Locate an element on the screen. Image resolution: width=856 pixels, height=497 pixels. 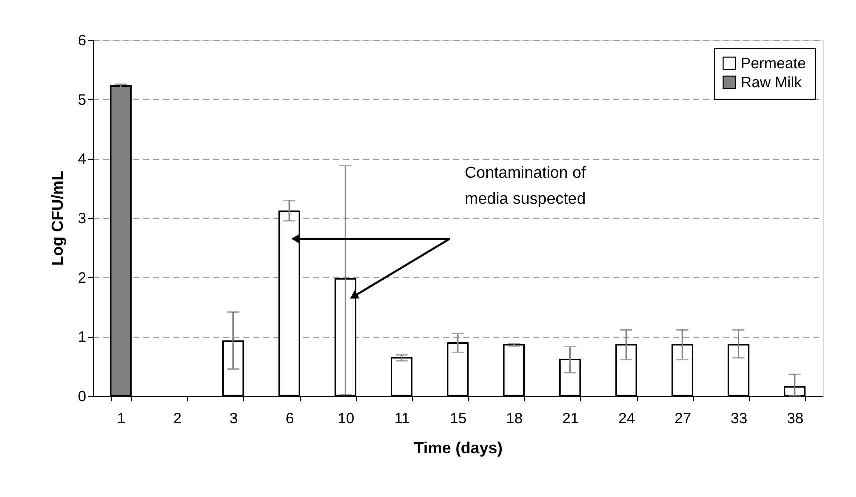
legend-label: Permeate is located at coordinates (773, 64).